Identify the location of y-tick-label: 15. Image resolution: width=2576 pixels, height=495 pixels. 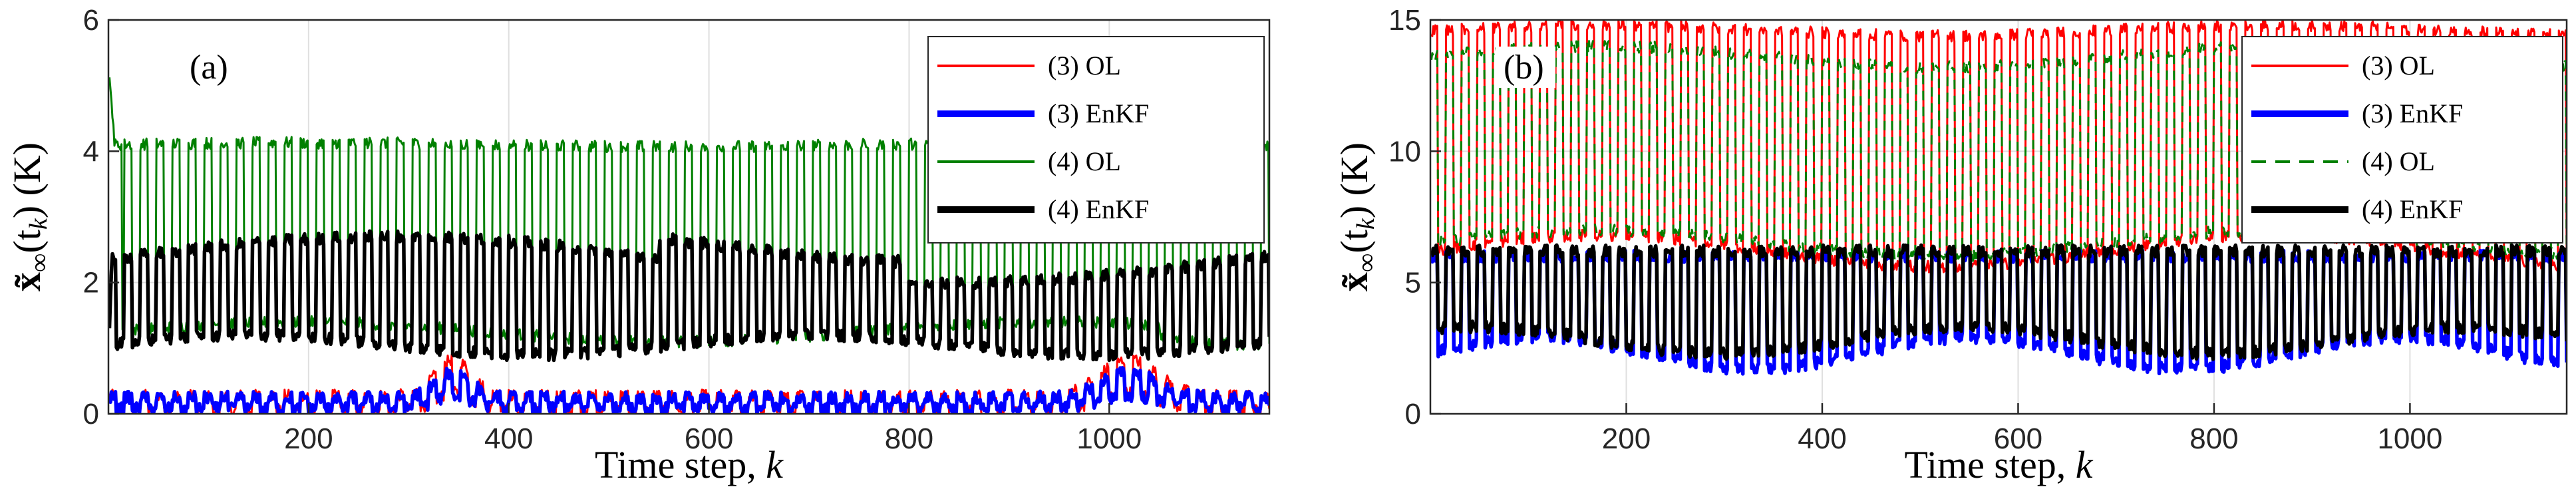
(1404, 20).